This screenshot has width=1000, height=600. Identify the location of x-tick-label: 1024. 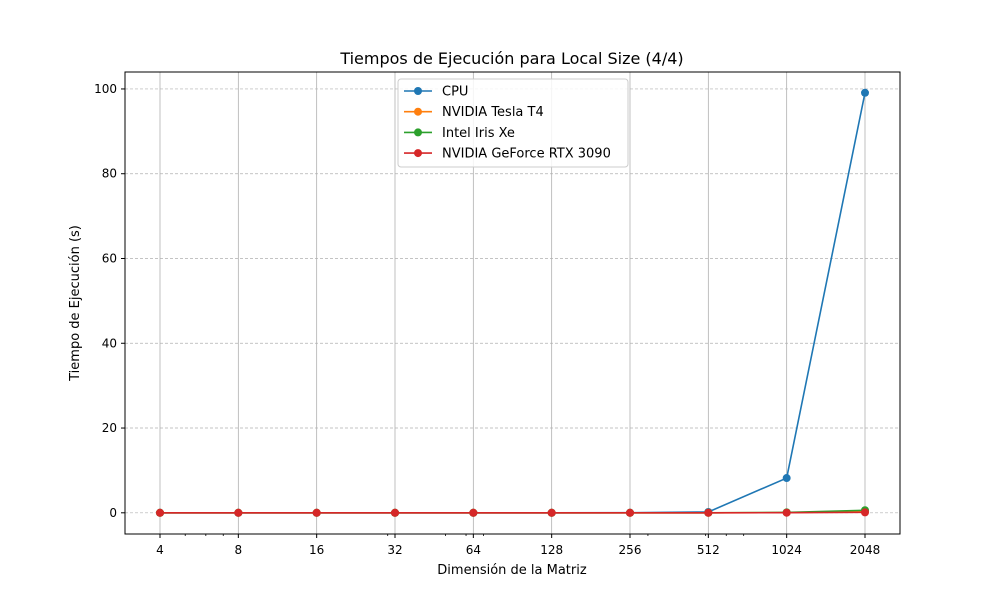
(786, 550).